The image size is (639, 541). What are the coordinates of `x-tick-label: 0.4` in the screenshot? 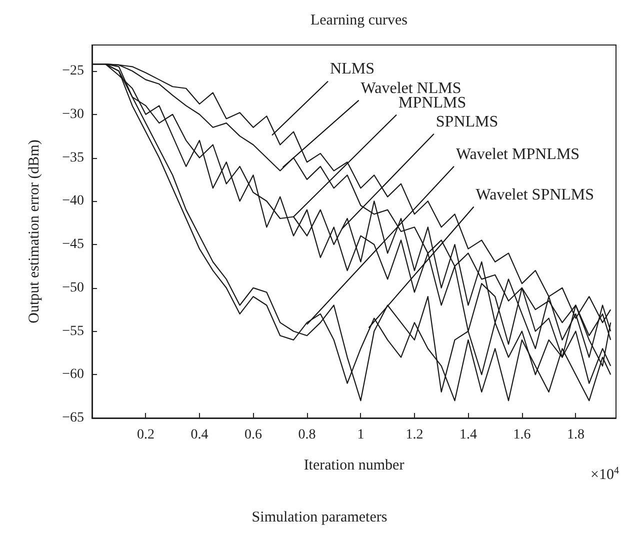 It's located at (199, 435).